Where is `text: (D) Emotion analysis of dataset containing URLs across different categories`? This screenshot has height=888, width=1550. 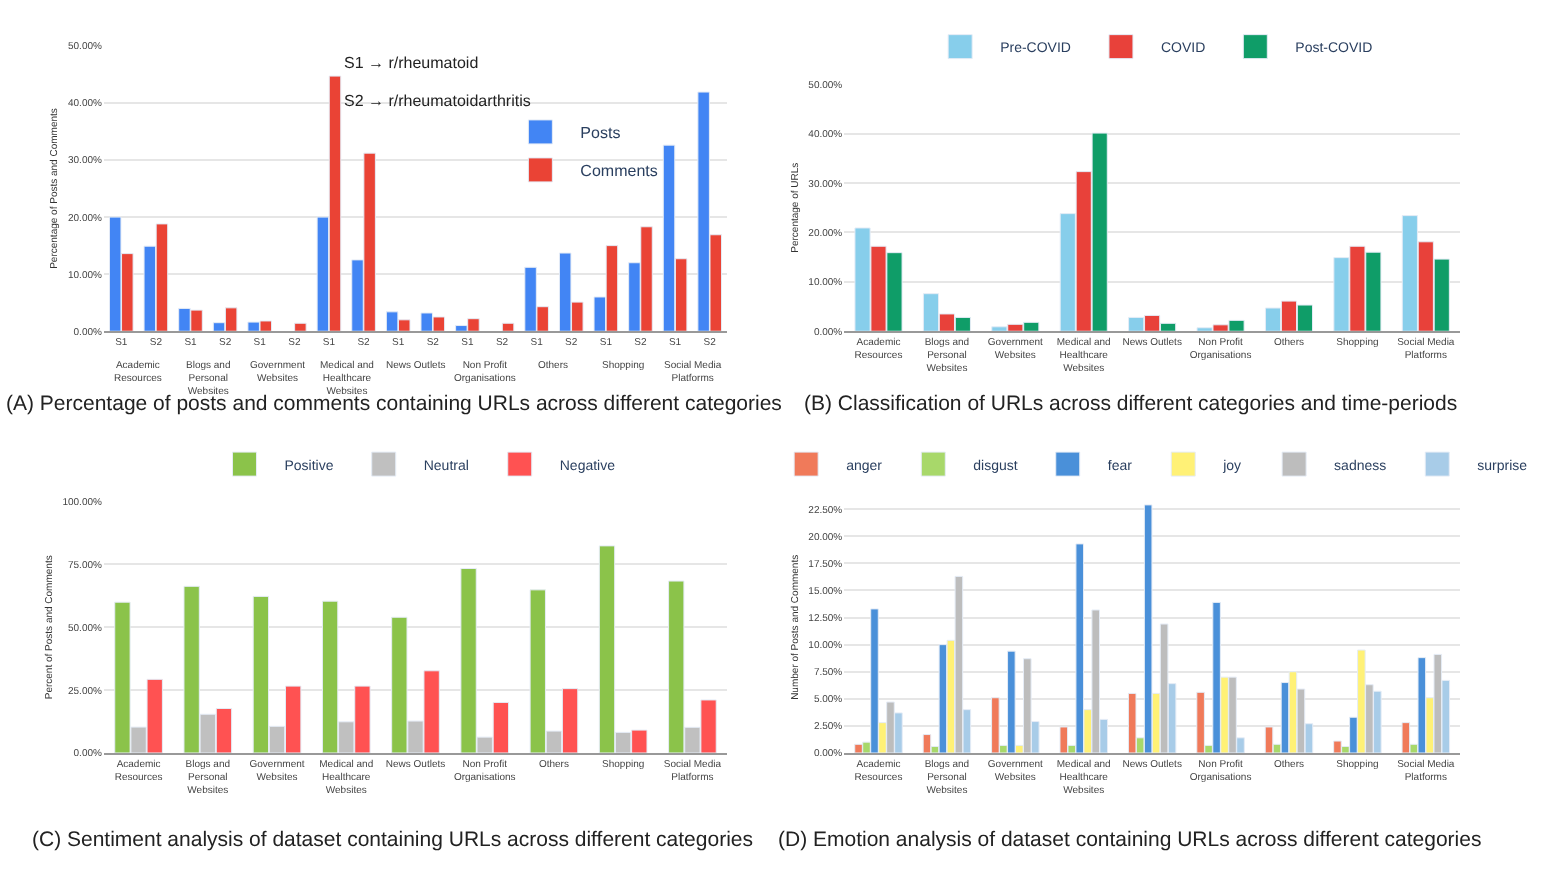
text: (D) Emotion analysis of dataset containing URLs across different categories is located at coordinates (1130, 840).